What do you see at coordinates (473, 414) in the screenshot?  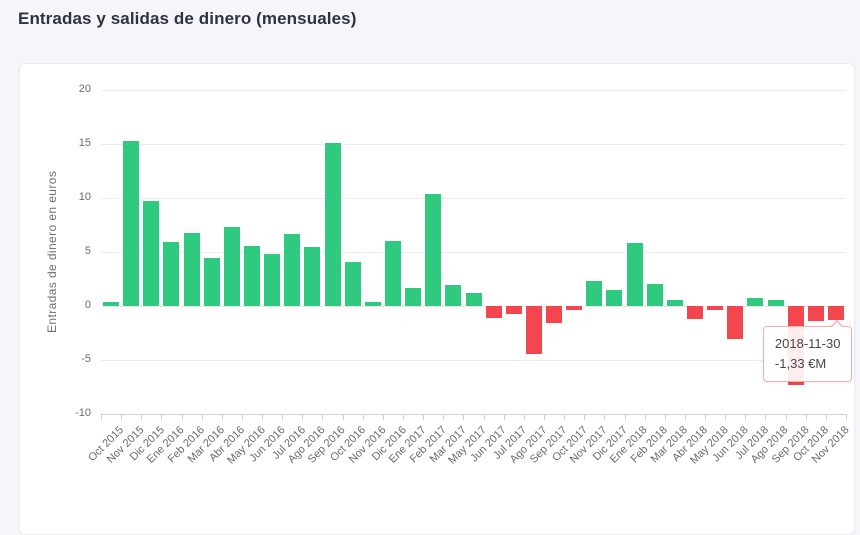 I see `x-axis-line` at bounding box center [473, 414].